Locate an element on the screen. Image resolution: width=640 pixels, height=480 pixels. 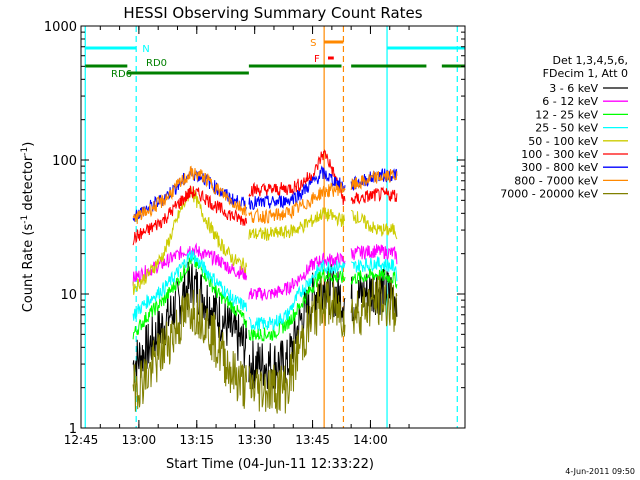
y-axis-label-main: Count Rate (s is located at coordinates (28, 268).